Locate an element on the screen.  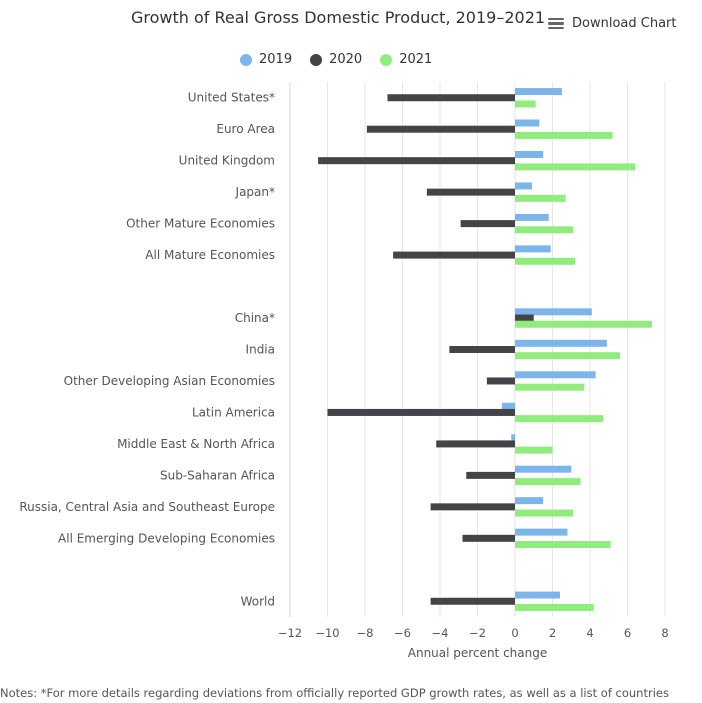
legend-label-2021: 2021 is located at coordinates (416, 59).